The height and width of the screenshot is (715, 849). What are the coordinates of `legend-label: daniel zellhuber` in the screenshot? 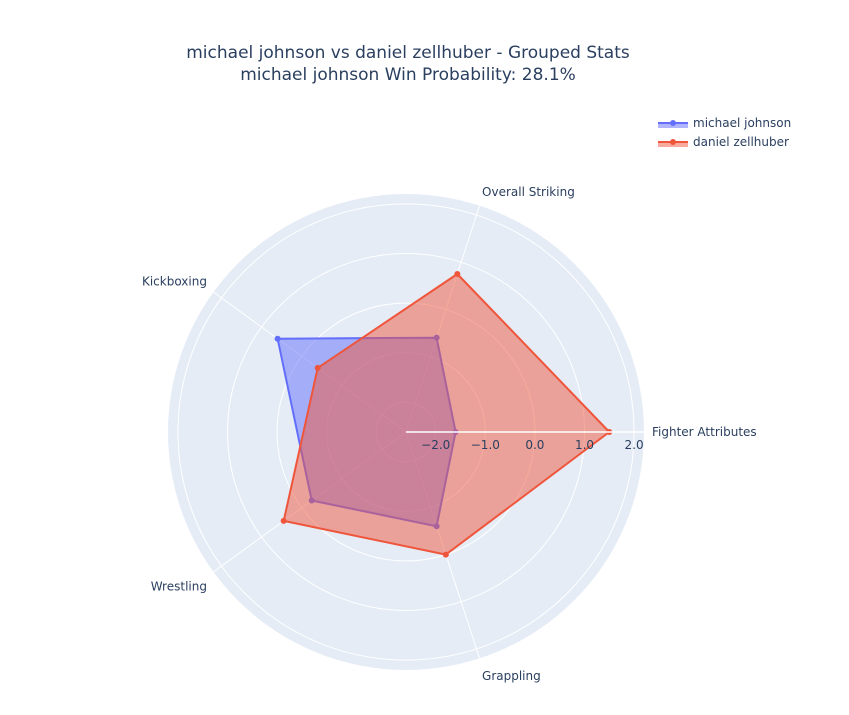 It's located at (741, 142).